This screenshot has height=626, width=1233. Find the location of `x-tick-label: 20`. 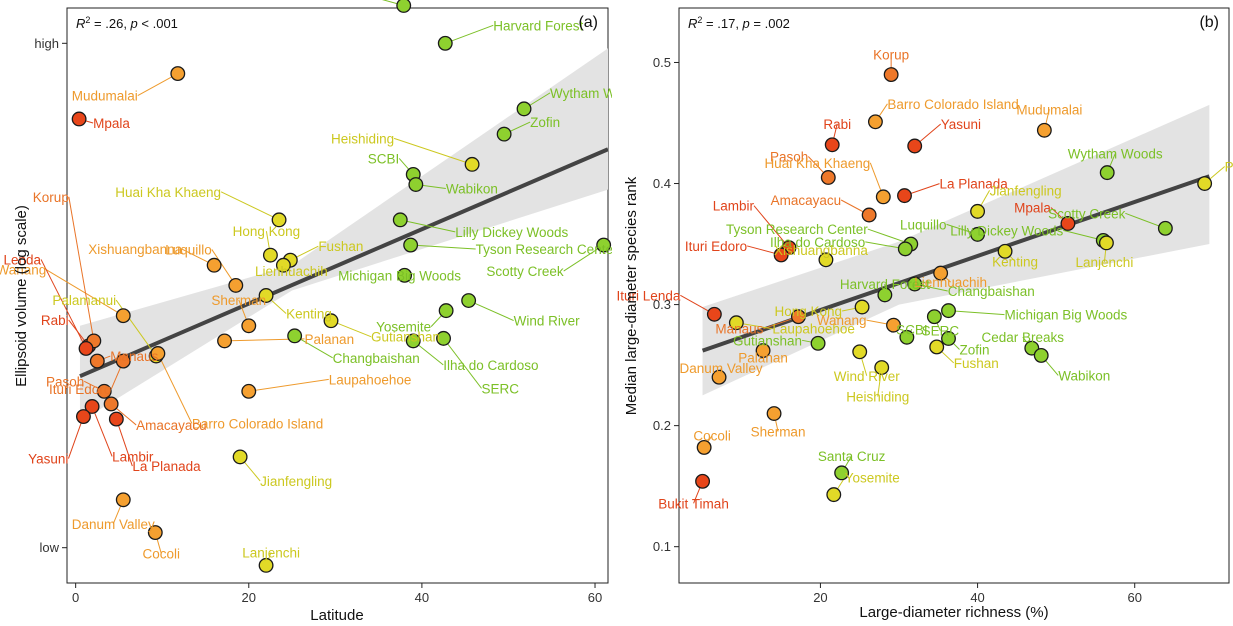

x-tick-label: 20 is located at coordinates (820, 597).